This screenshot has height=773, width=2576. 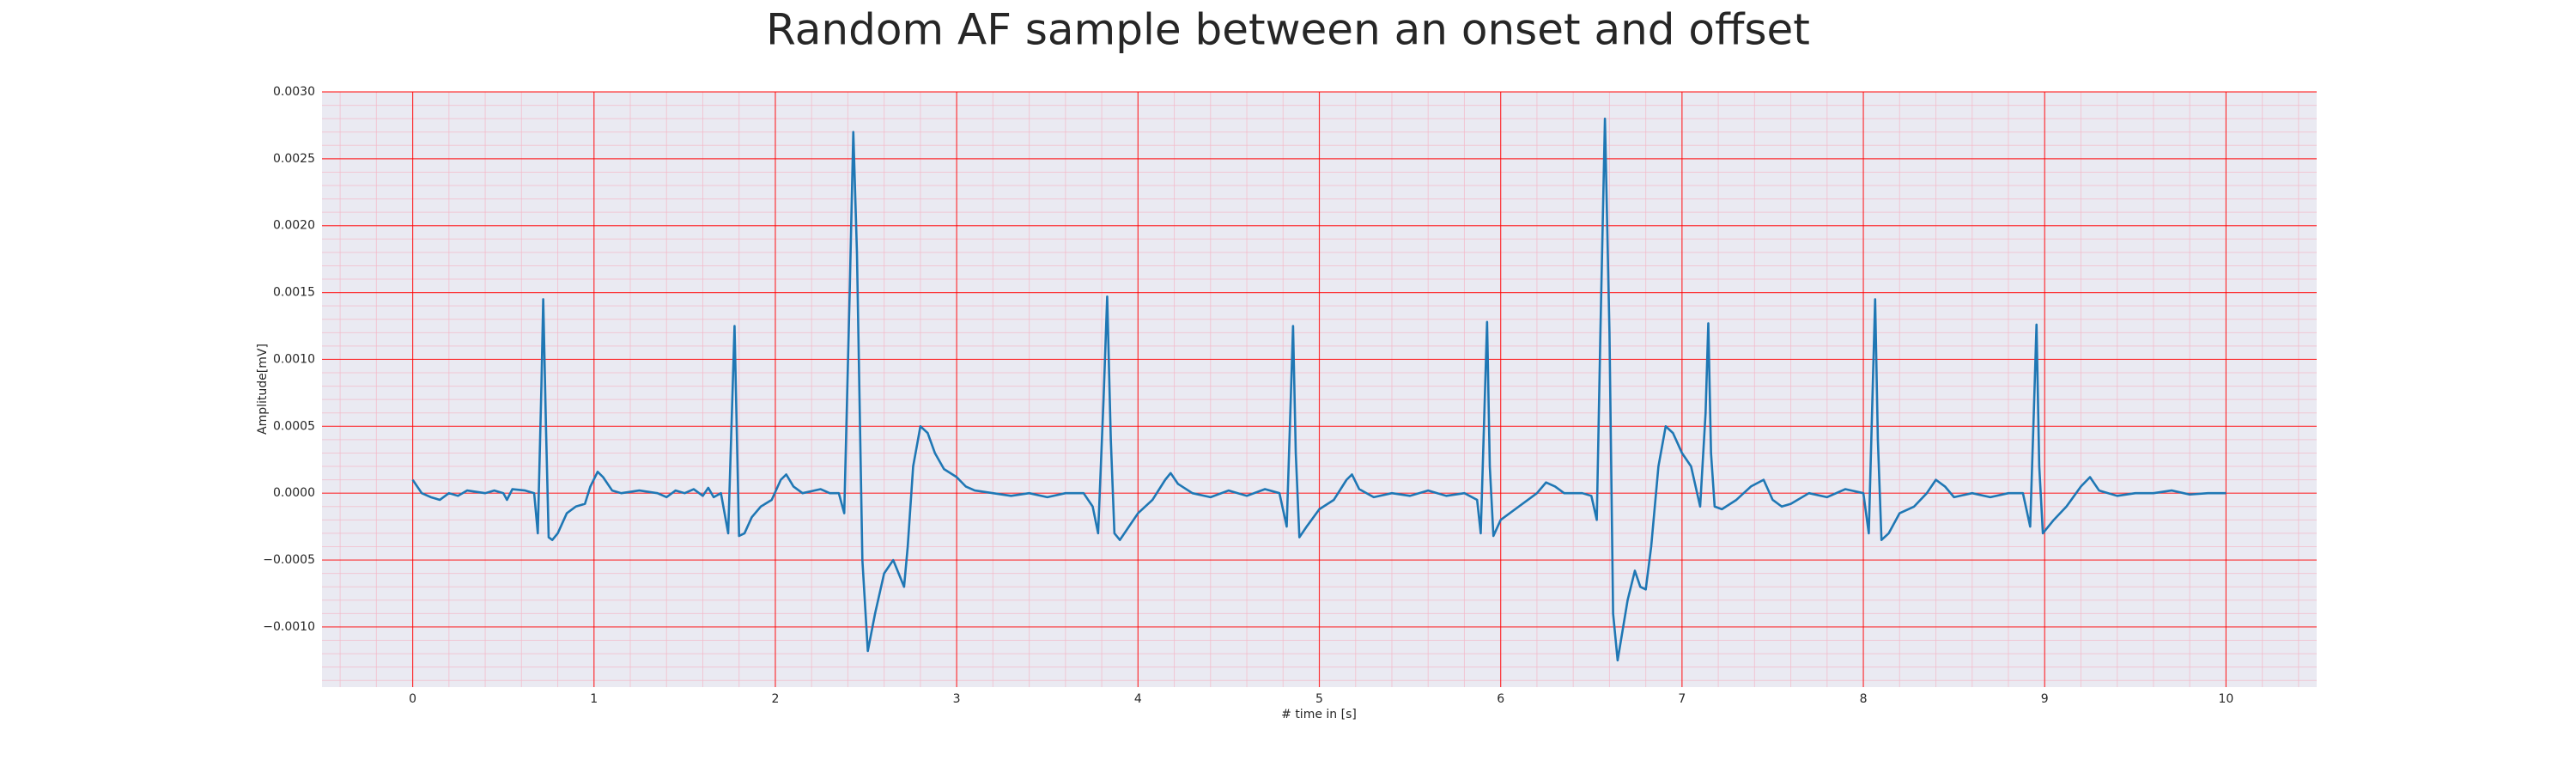 I want to click on x-tick-label: 0, so click(x=412, y=699).